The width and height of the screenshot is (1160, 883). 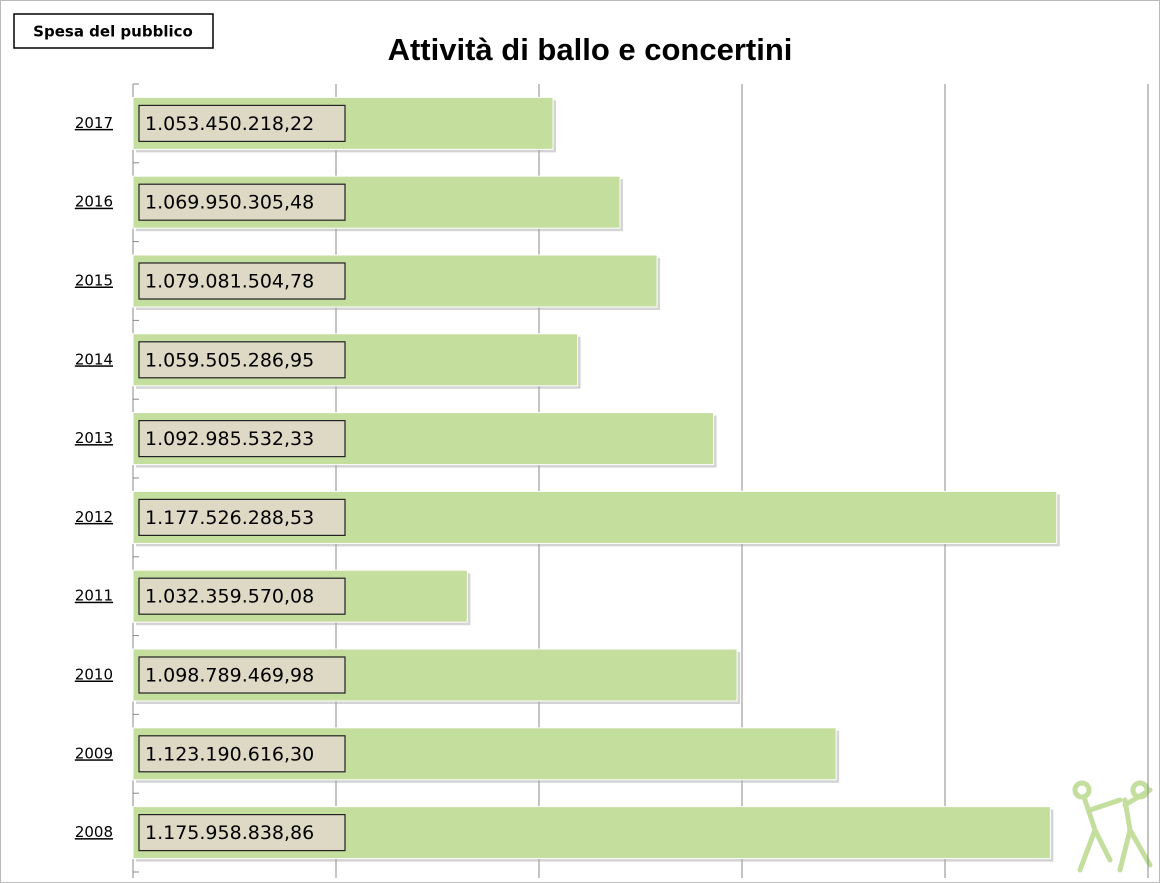 What do you see at coordinates (94, 438) in the screenshot?
I see `y-tick-label: 2013` at bounding box center [94, 438].